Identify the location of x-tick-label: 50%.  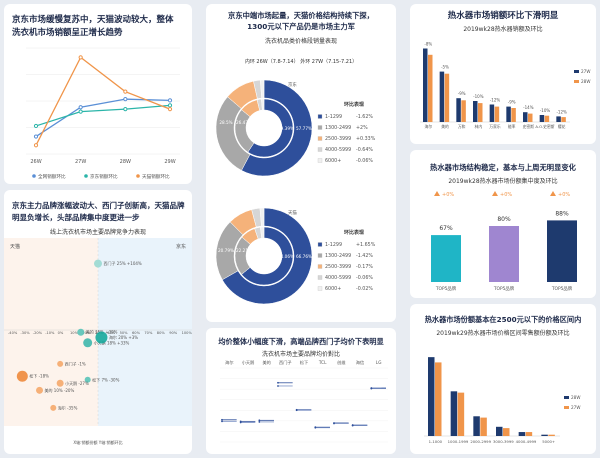
(124, 333).